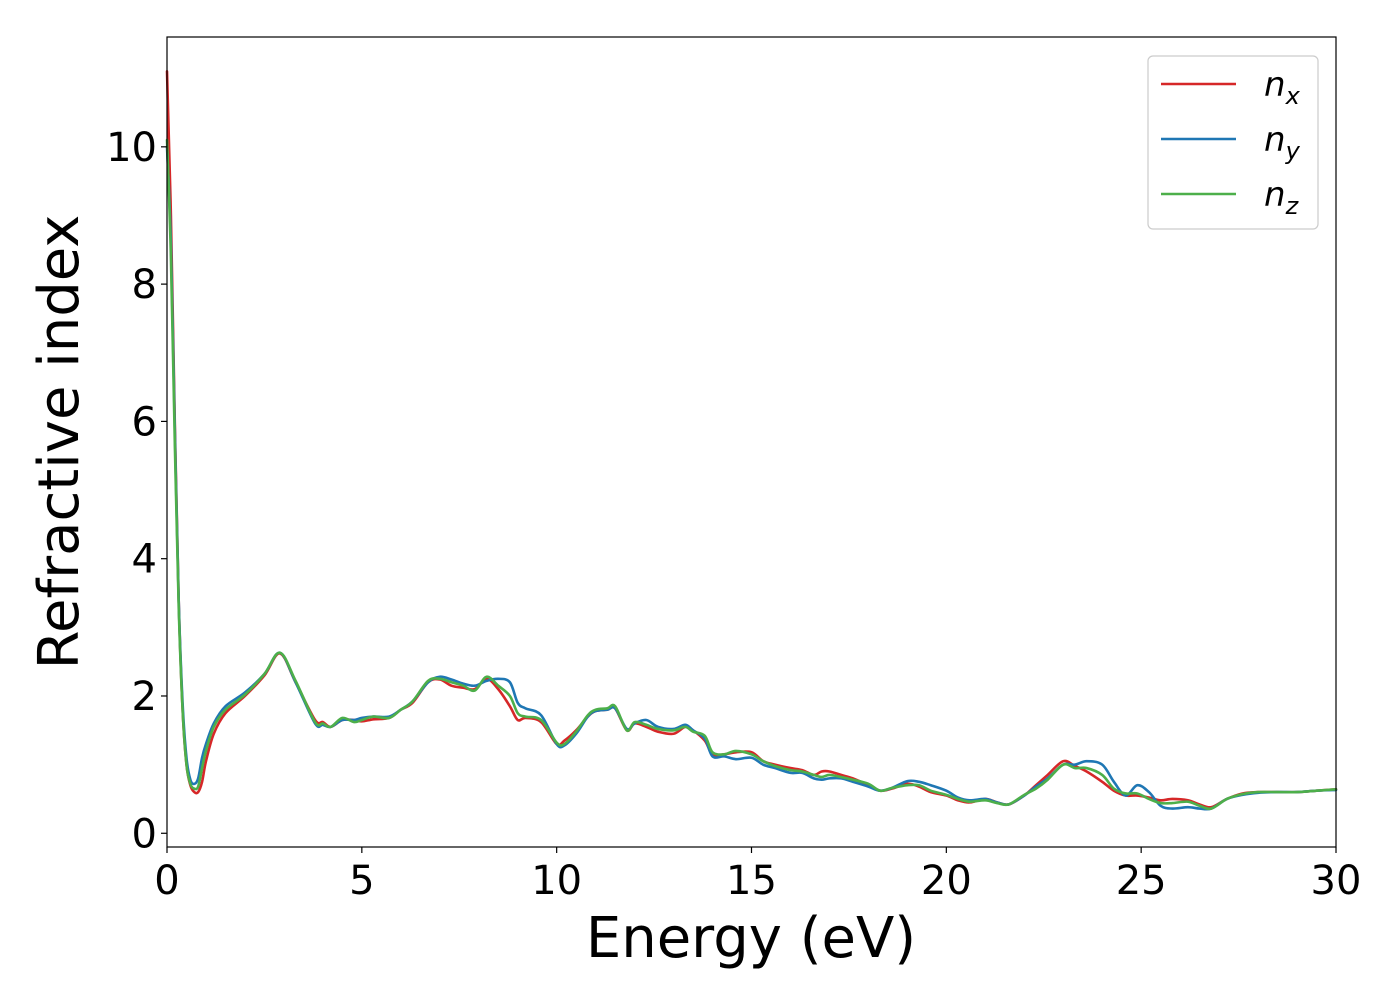 This screenshot has width=1400, height=1000. Describe the element at coordinates (361, 881) in the screenshot. I see `x-tick-label: 5` at that location.